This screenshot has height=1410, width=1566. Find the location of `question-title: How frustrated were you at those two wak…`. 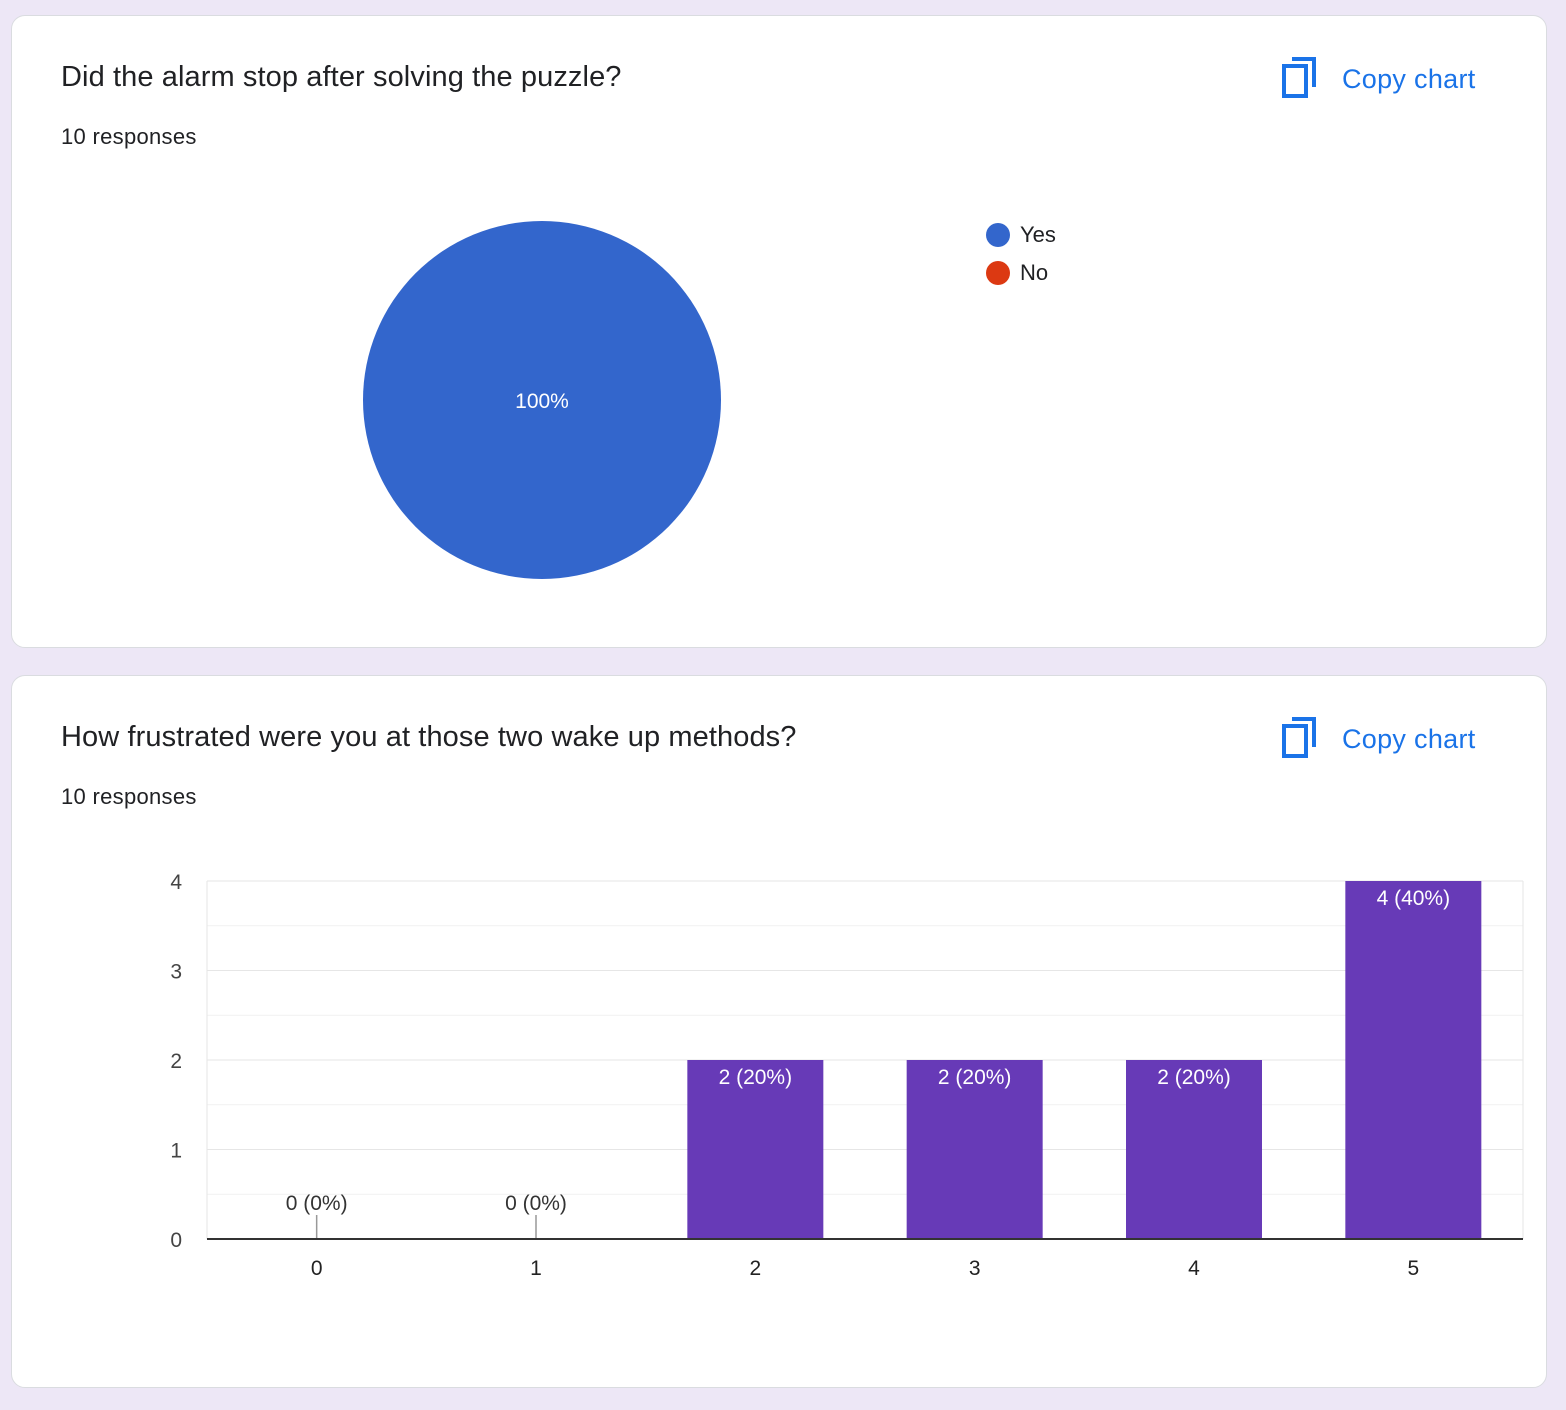

question-title: How frustrated were you at those two wak… is located at coordinates (429, 737).